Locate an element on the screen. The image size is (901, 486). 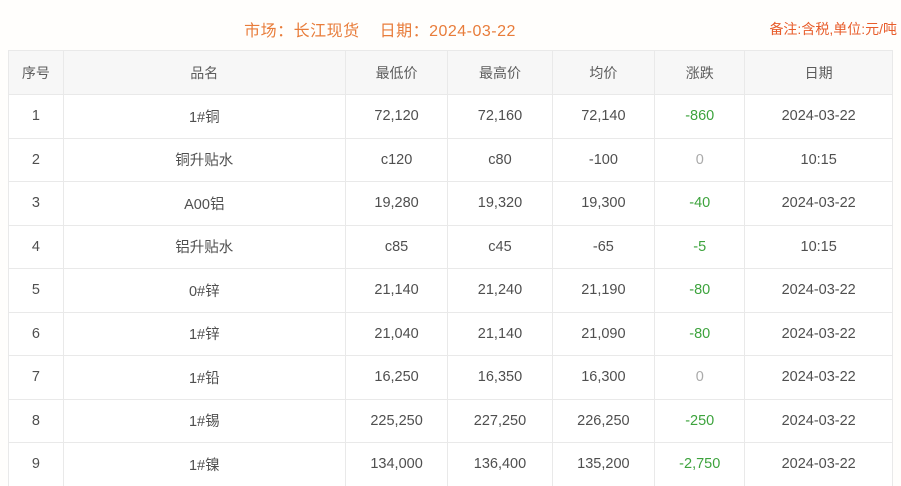
cell-index: 7 is located at coordinates (36, 377).